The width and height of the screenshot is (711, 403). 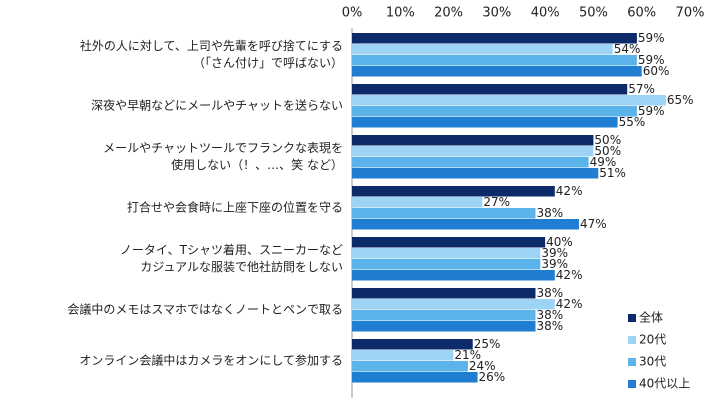 I want to click on category-label: （「さん付け」で呼ばない）, so click(x=268, y=63).